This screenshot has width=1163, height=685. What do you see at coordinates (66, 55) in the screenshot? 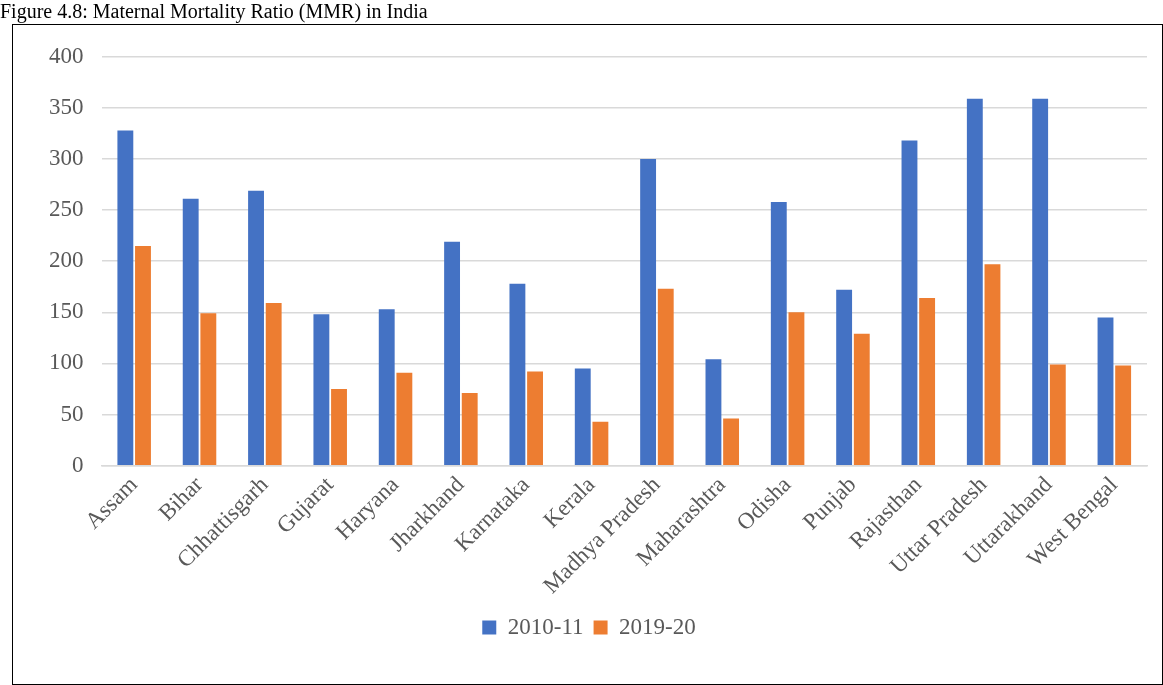
I see `y-tick-label: 400` at bounding box center [66, 55].